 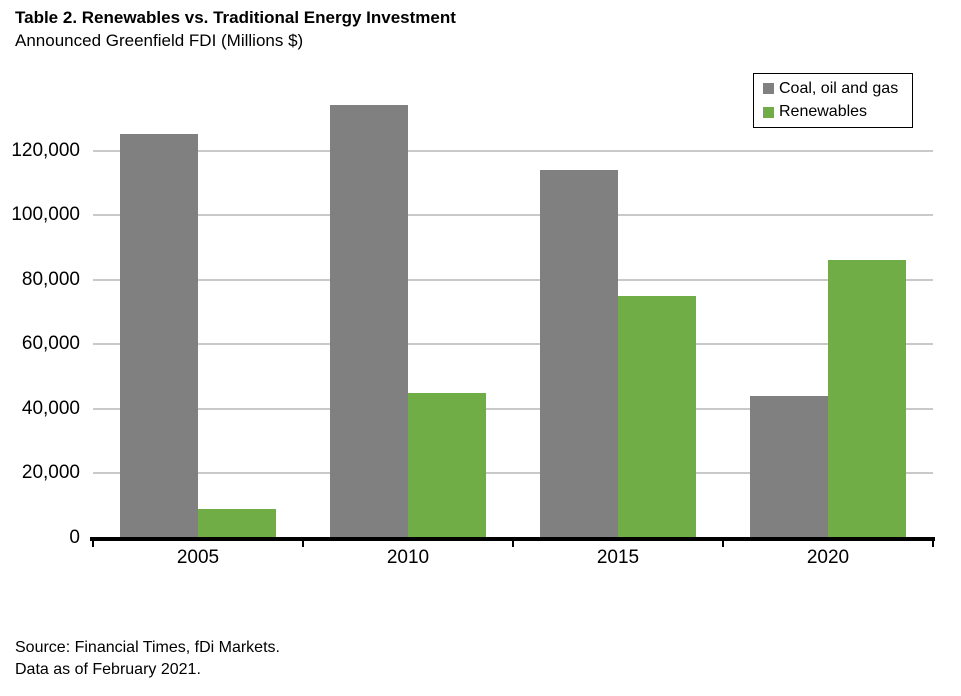 What do you see at coordinates (579, 353) in the screenshot?
I see `bar-2015-coal-oil-and-gas` at bounding box center [579, 353].